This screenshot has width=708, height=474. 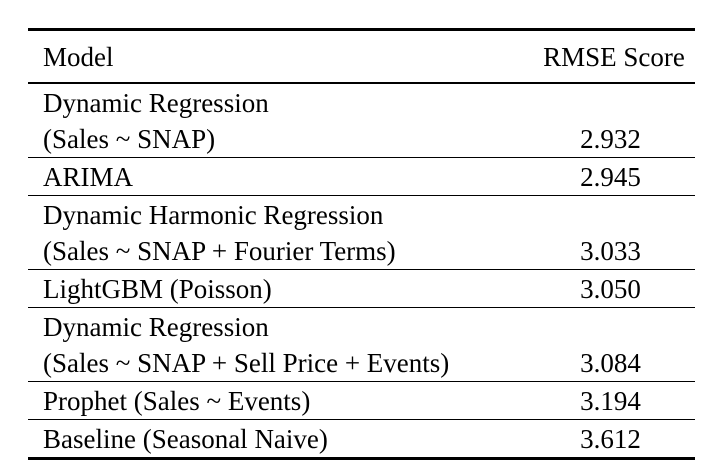 I want to click on rmse-value: 2.945, so click(x=610, y=177).